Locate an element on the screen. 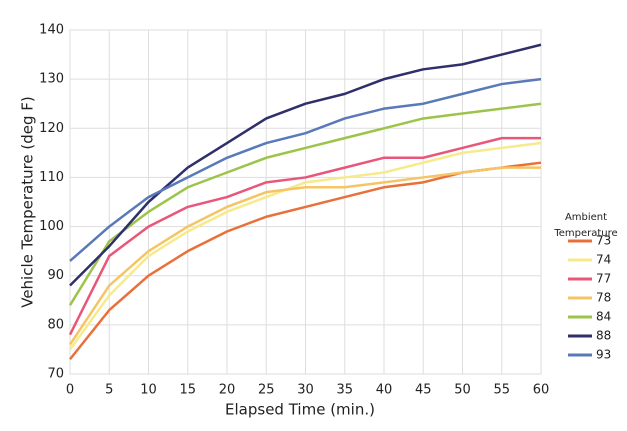 The width and height of the screenshot is (627, 431). legend-label: 78 is located at coordinates (603, 298).